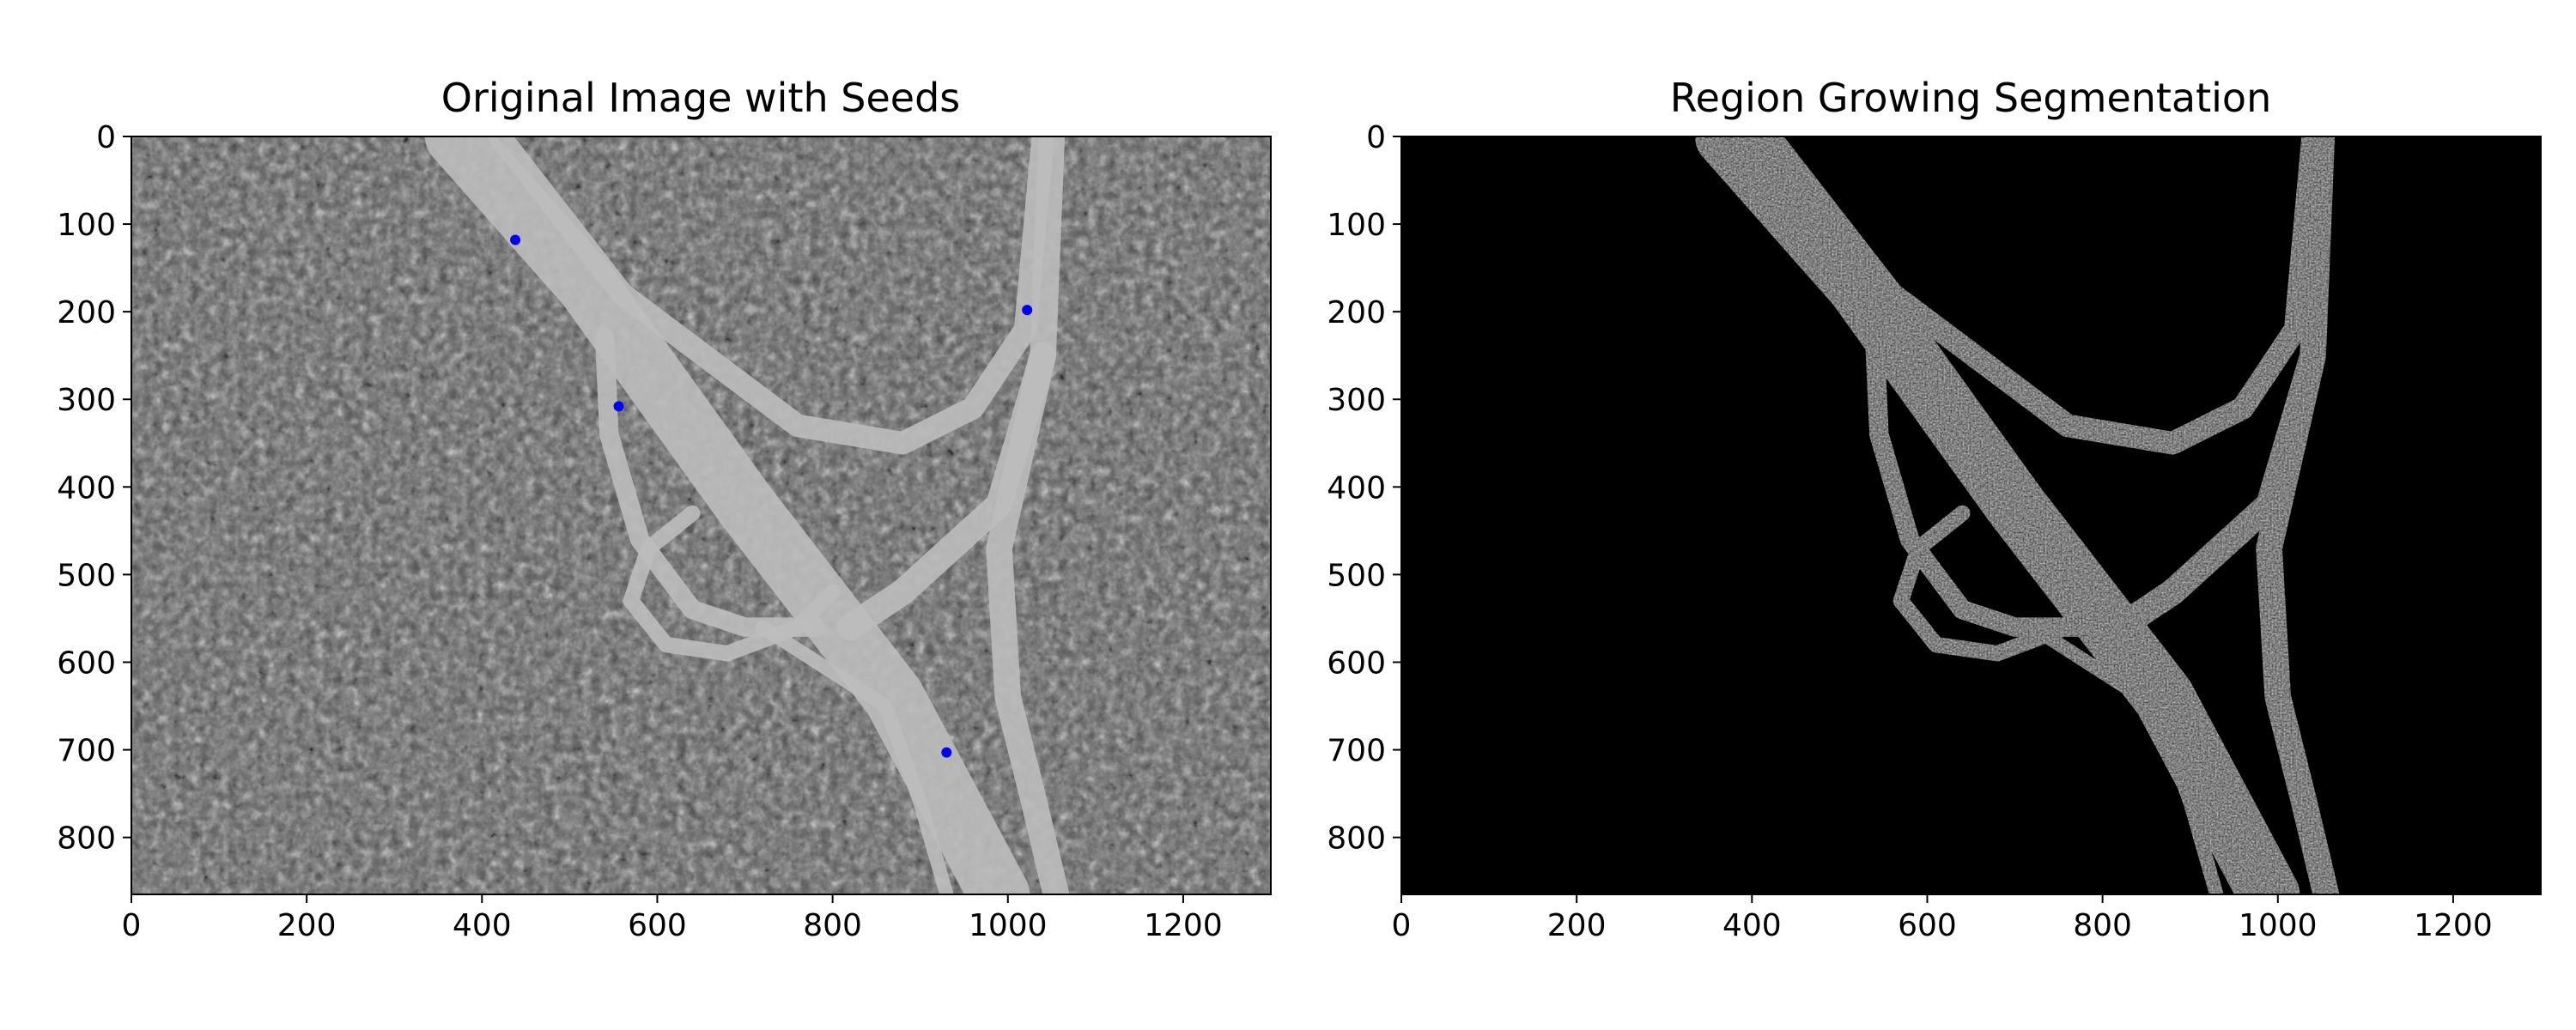  I want to click on original-x-tick-label: 400, so click(483, 925).